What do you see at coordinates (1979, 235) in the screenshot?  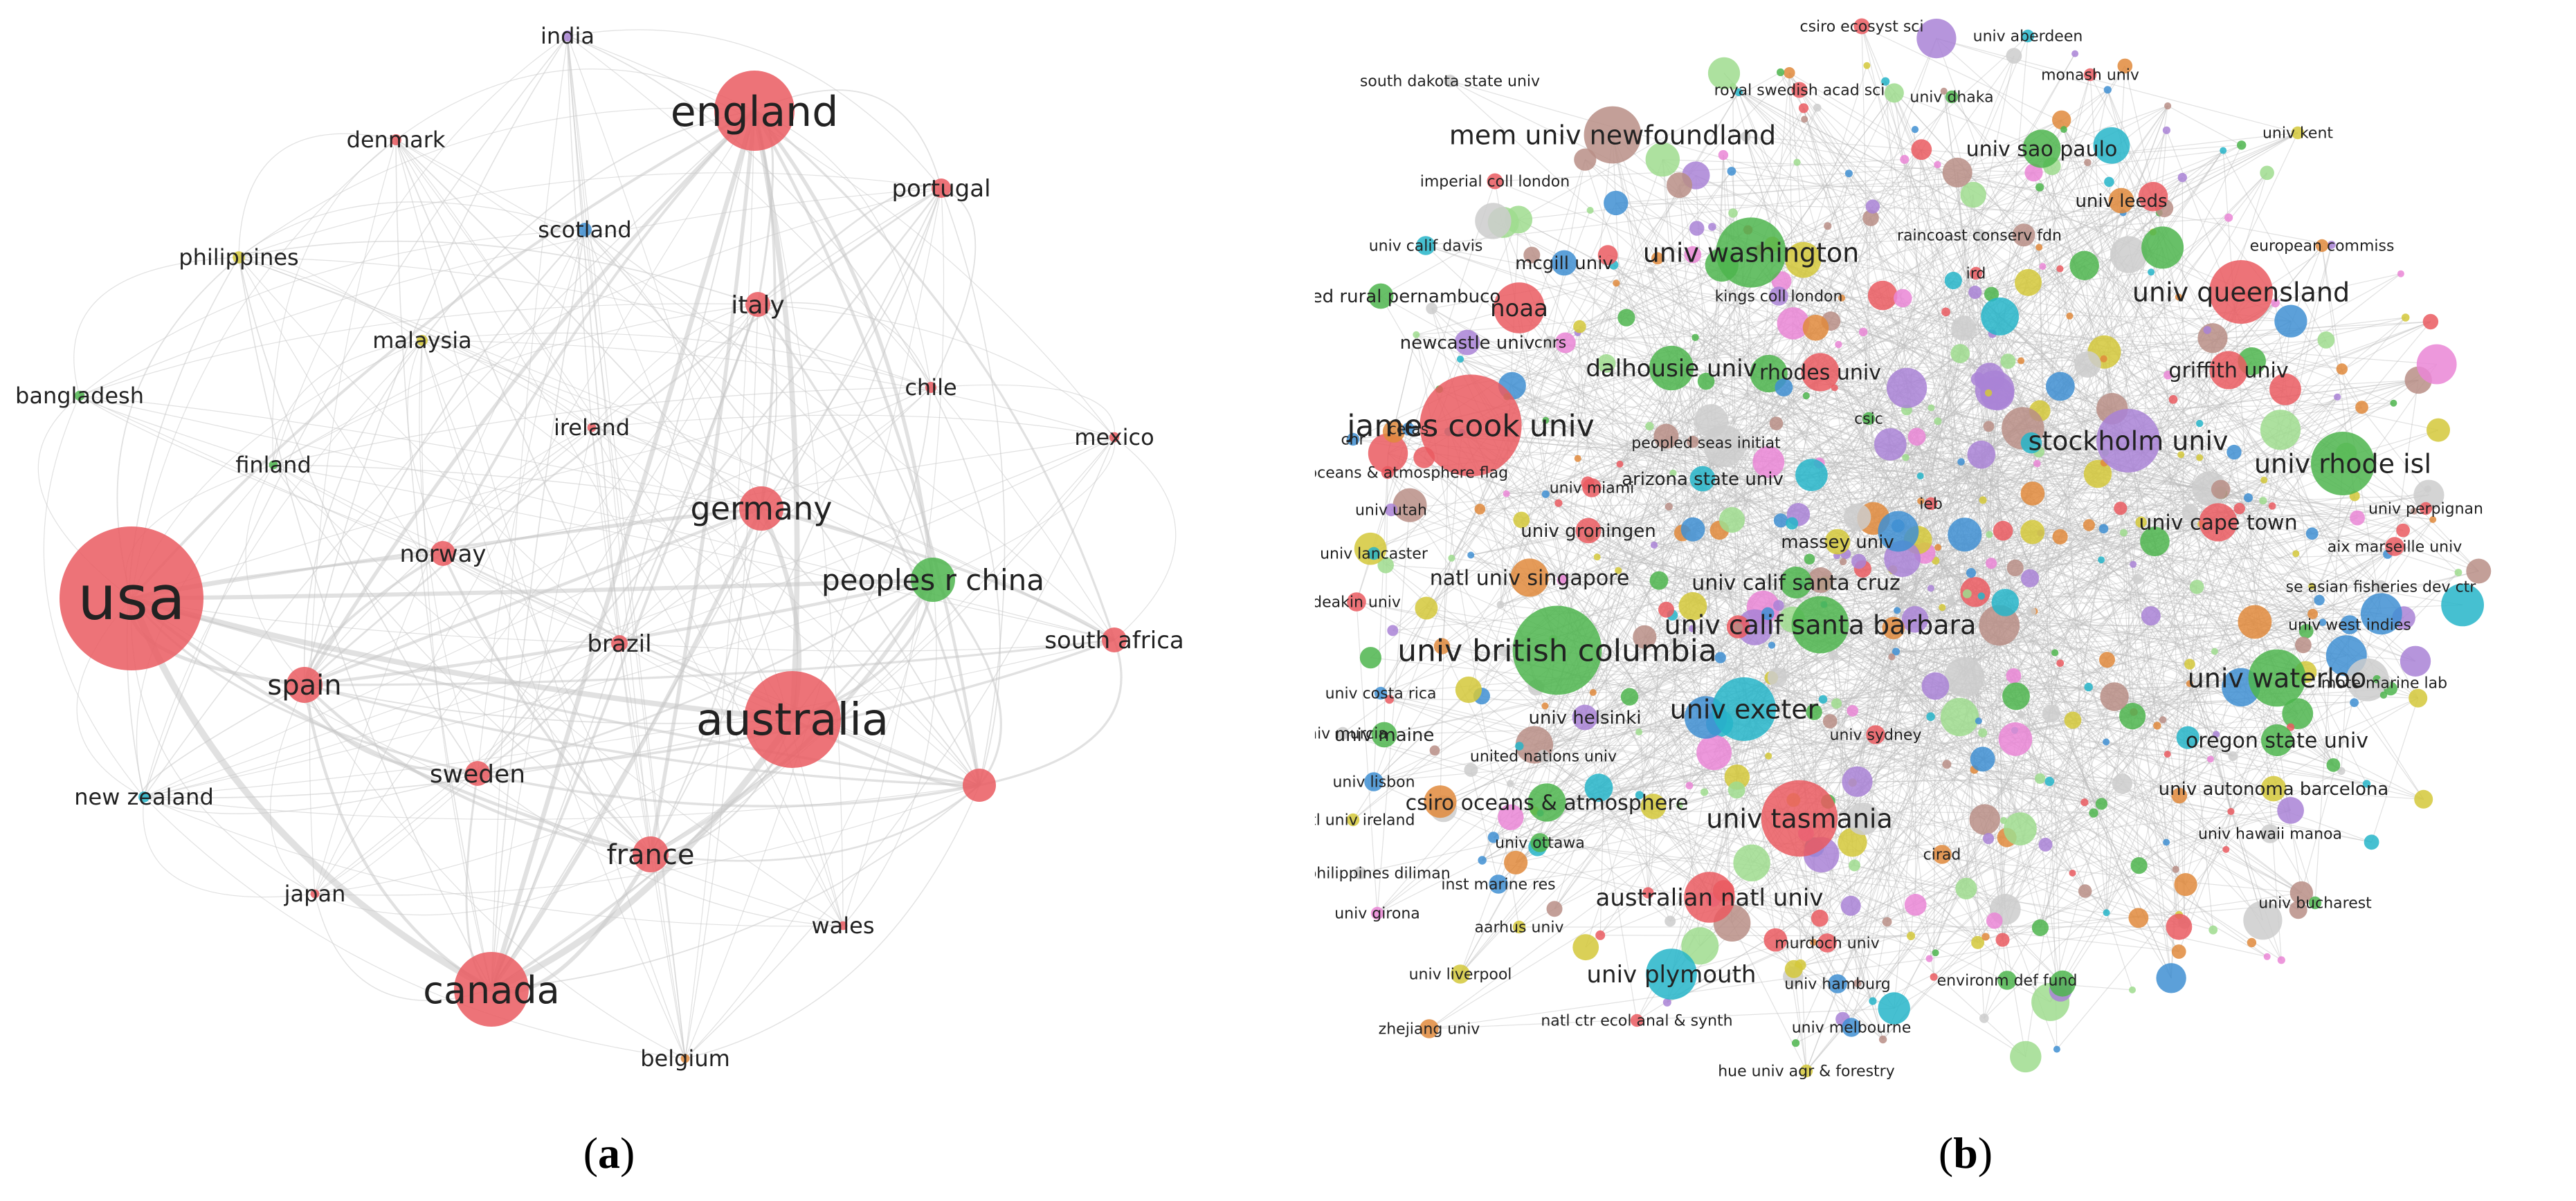 I see `node-raincoast-conserv-fdn` at bounding box center [1979, 235].